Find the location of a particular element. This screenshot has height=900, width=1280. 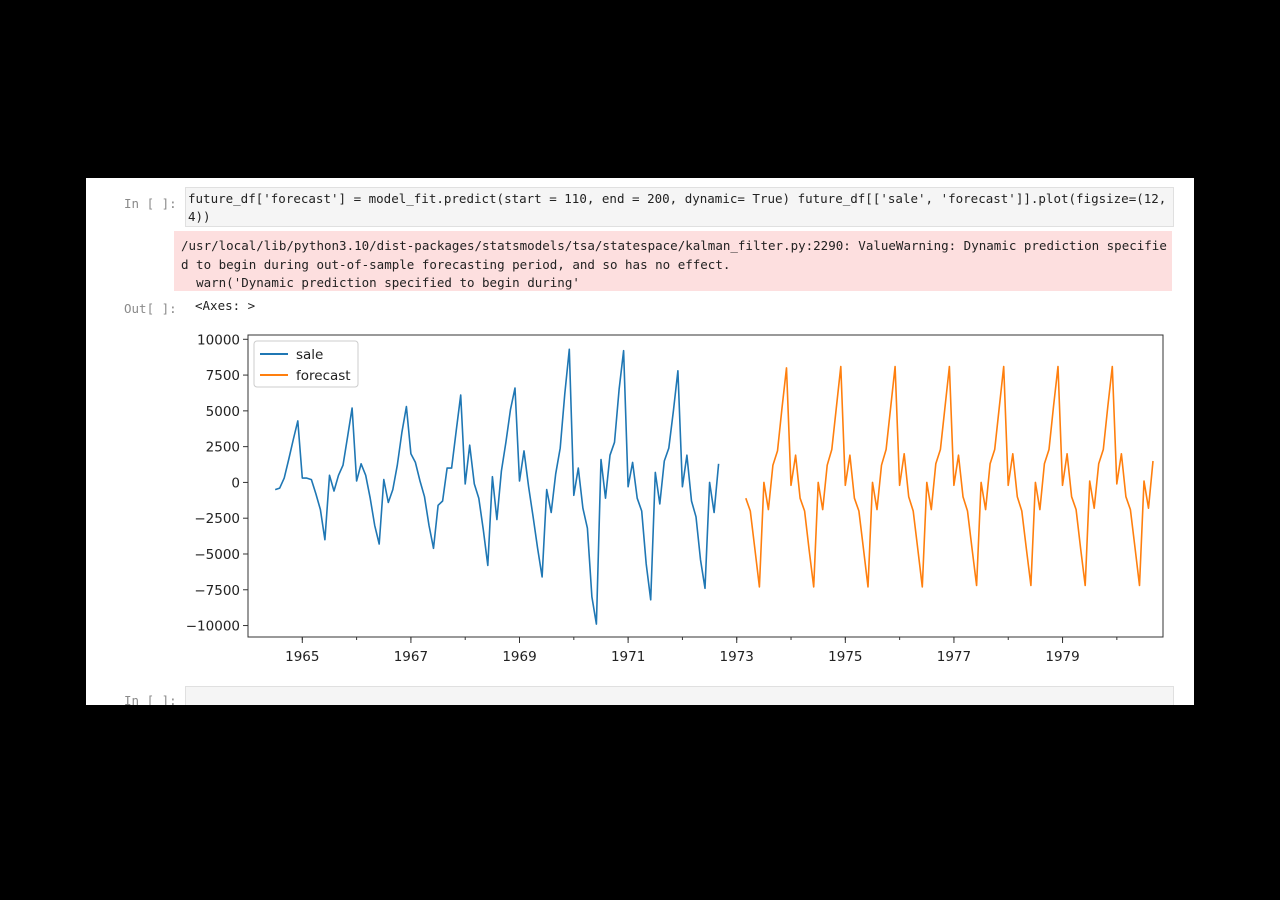

y-tick-label: 7500 is located at coordinates (223, 376).